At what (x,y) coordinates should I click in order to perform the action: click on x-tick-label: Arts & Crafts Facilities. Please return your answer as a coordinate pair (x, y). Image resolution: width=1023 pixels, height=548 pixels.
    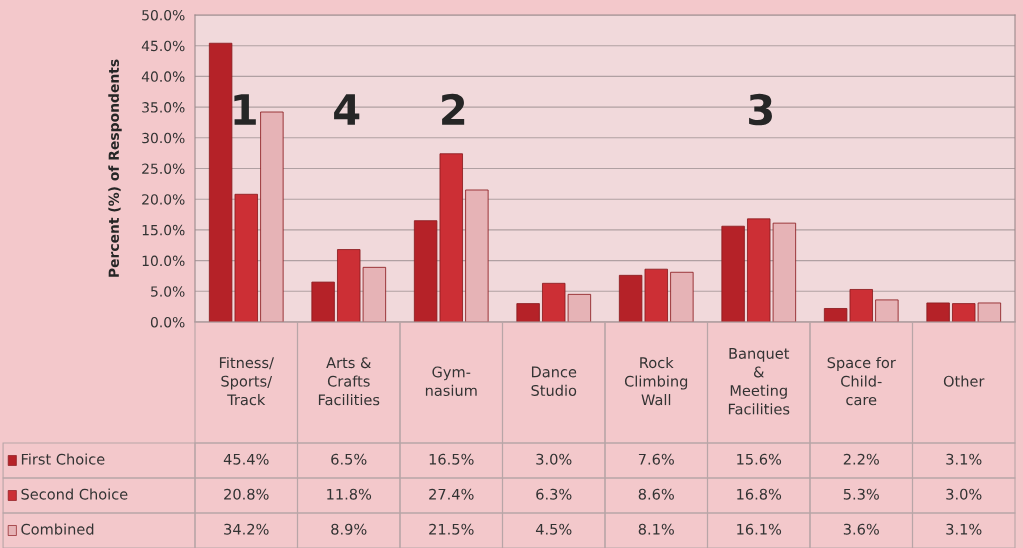
    Looking at the image, I should click on (349, 381).